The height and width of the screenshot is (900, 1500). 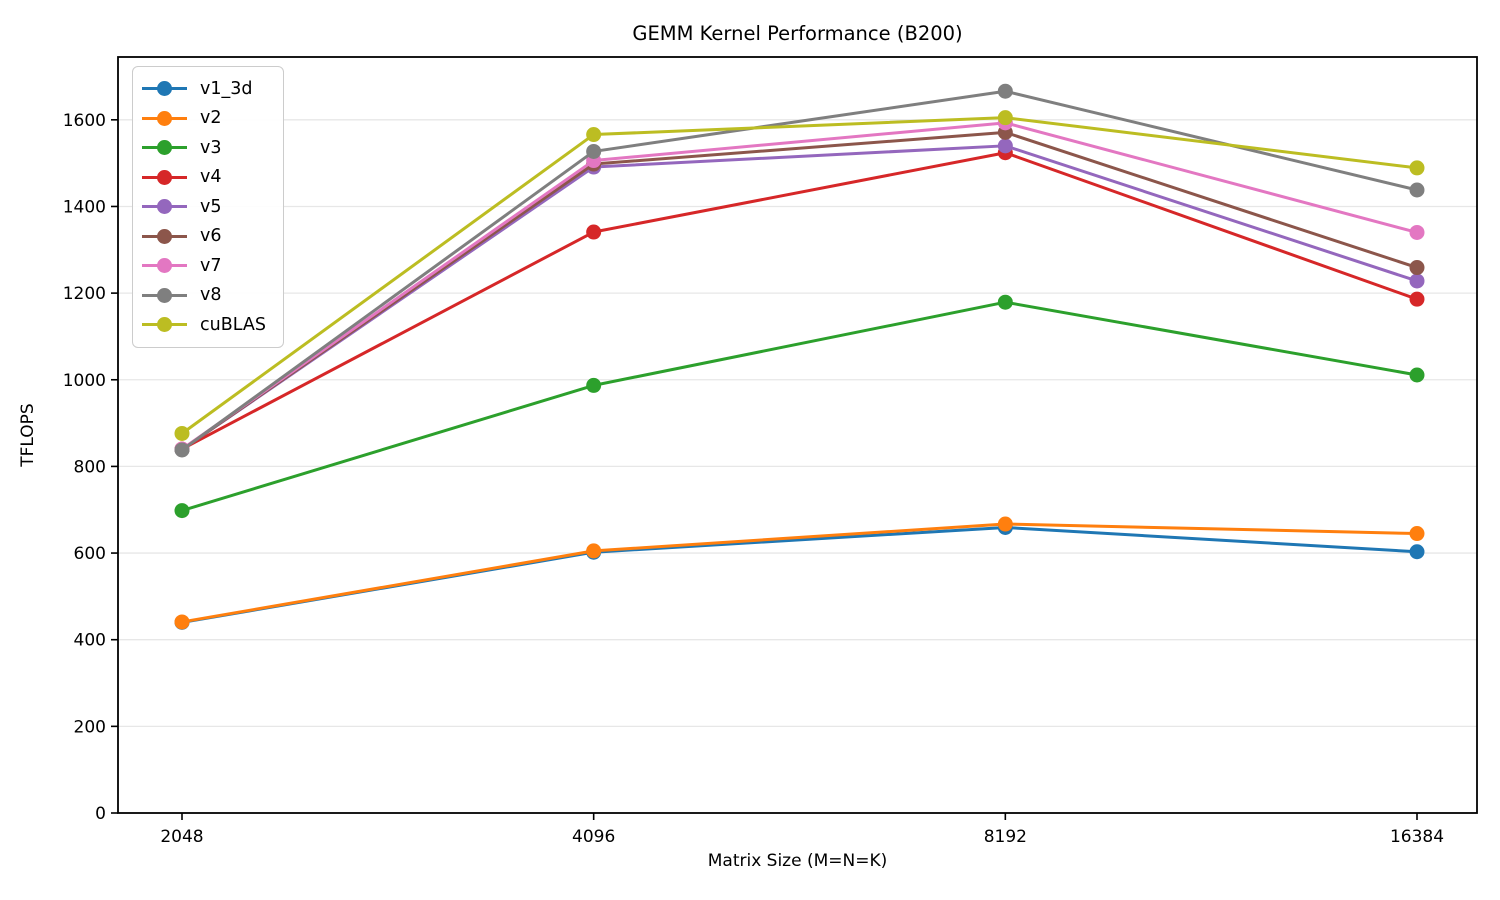 I want to click on x-tick-label: 16384, so click(x=1417, y=837).